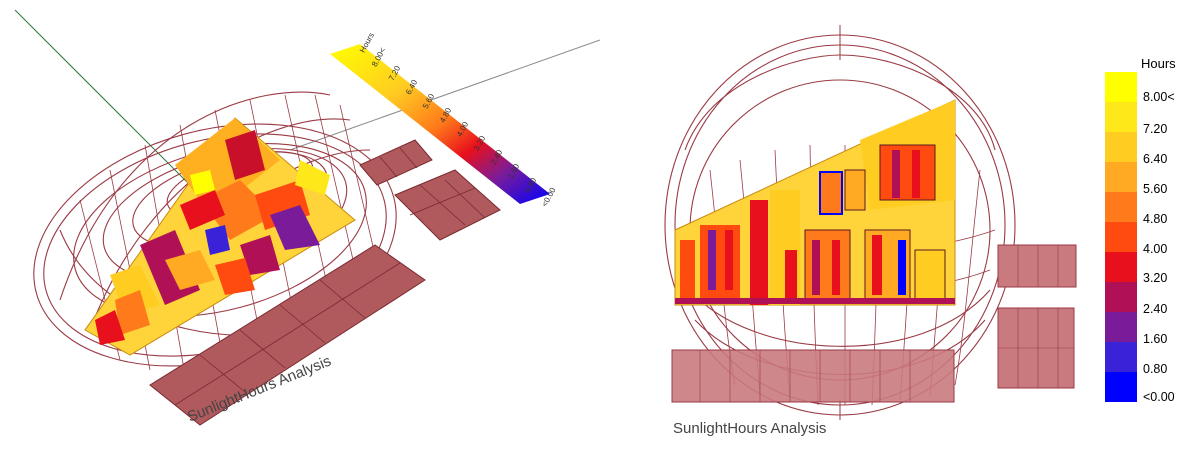 This screenshot has height=455, width=1190. I want to click on caption-plan: SunlightHours Analysis, so click(750, 428).